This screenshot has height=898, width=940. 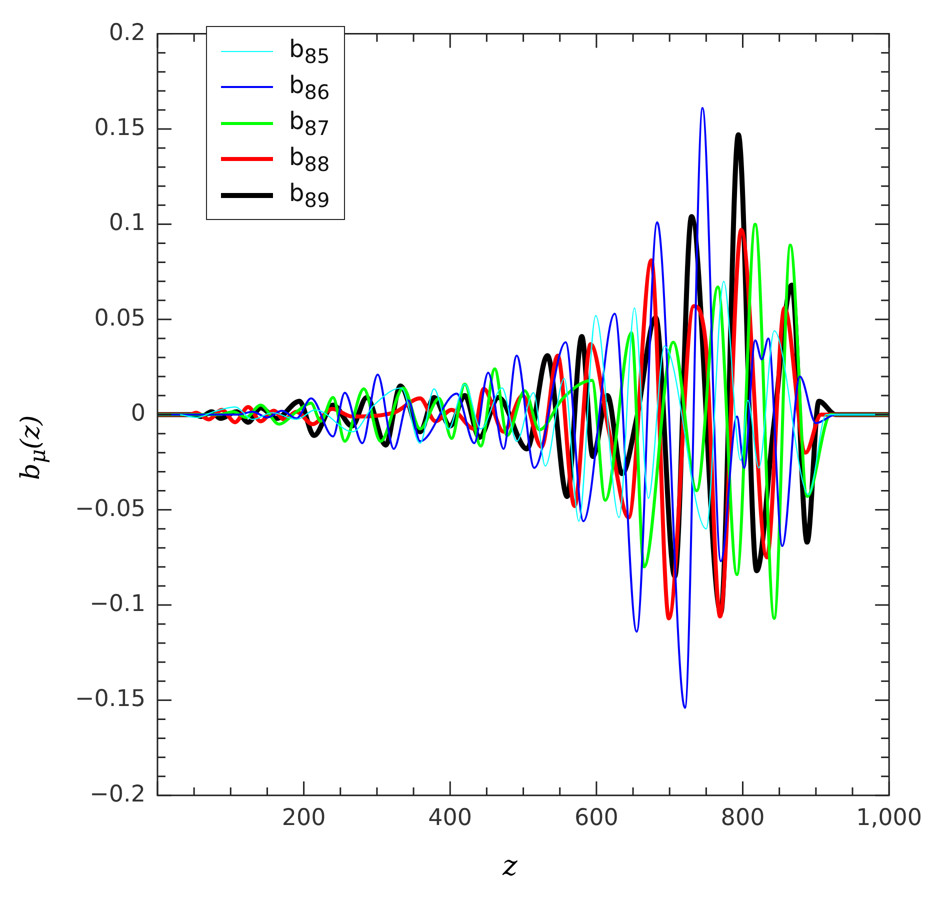 I want to click on x-tick-label: 200, so click(x=304, y=818).